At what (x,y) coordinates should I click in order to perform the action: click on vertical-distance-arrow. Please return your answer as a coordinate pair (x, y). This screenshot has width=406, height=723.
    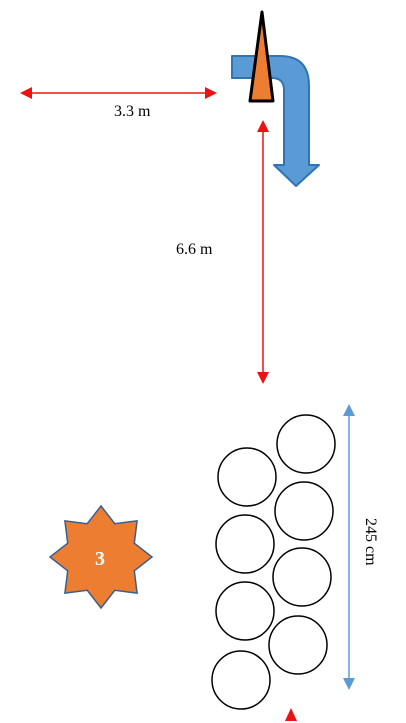
    Looking at the image, I should click on (263, 252).